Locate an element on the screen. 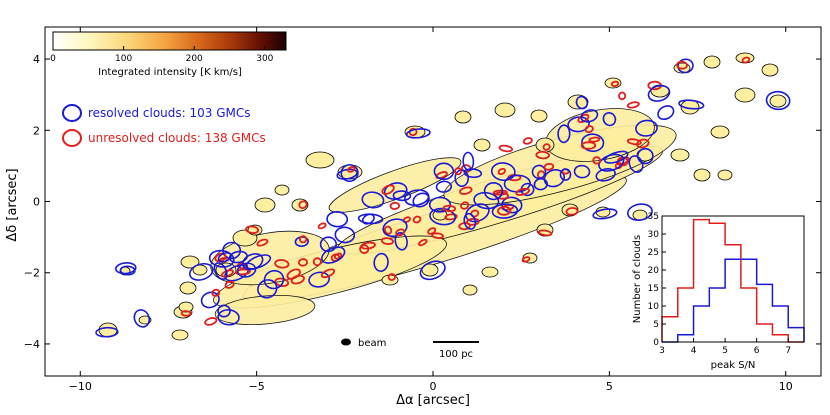  histogram-y-tick-label: 35 is located at coordinates (653, 217).